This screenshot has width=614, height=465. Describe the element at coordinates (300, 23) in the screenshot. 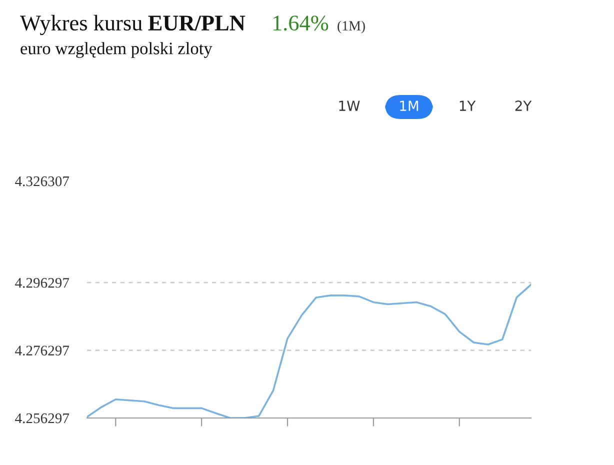

I see `text: 1.64%` at that location.